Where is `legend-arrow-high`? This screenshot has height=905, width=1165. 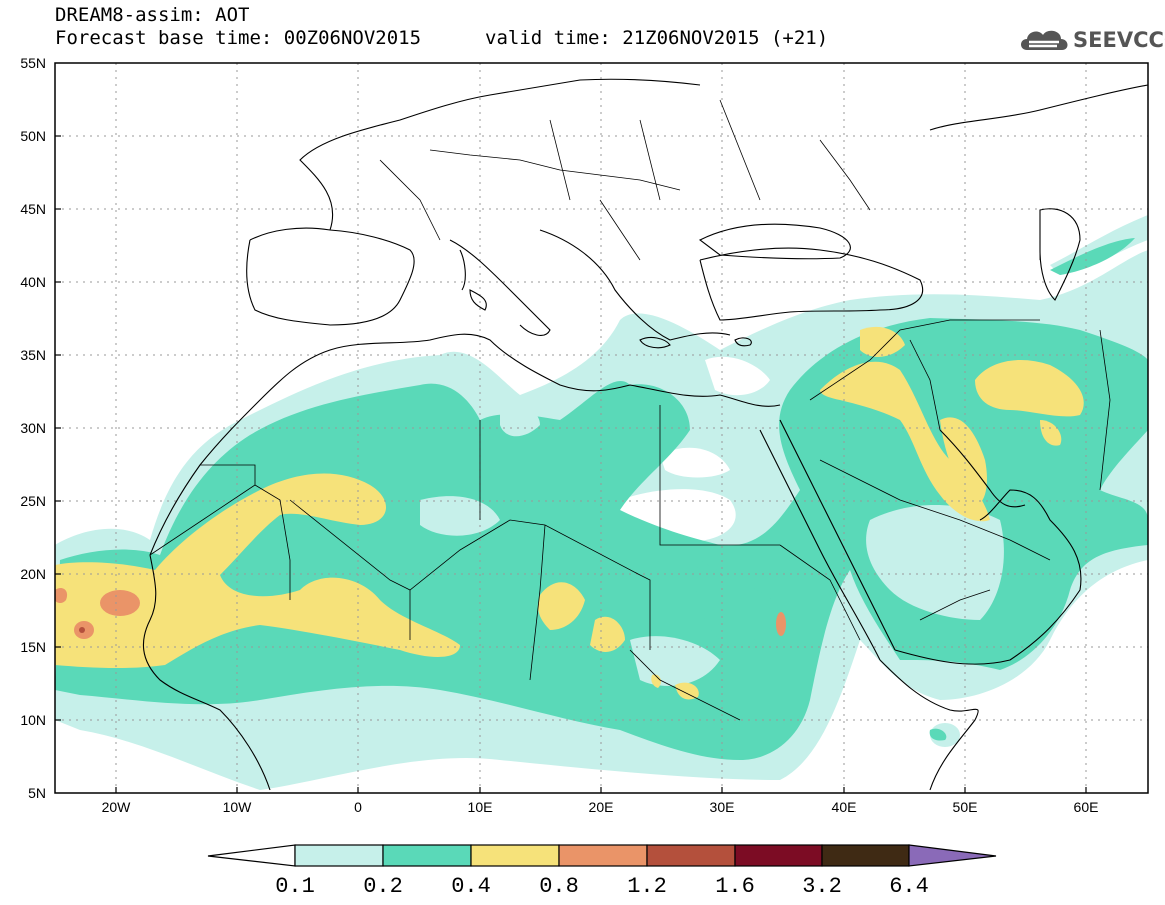
legend-arrow-high is located at coordinates (952, 855).